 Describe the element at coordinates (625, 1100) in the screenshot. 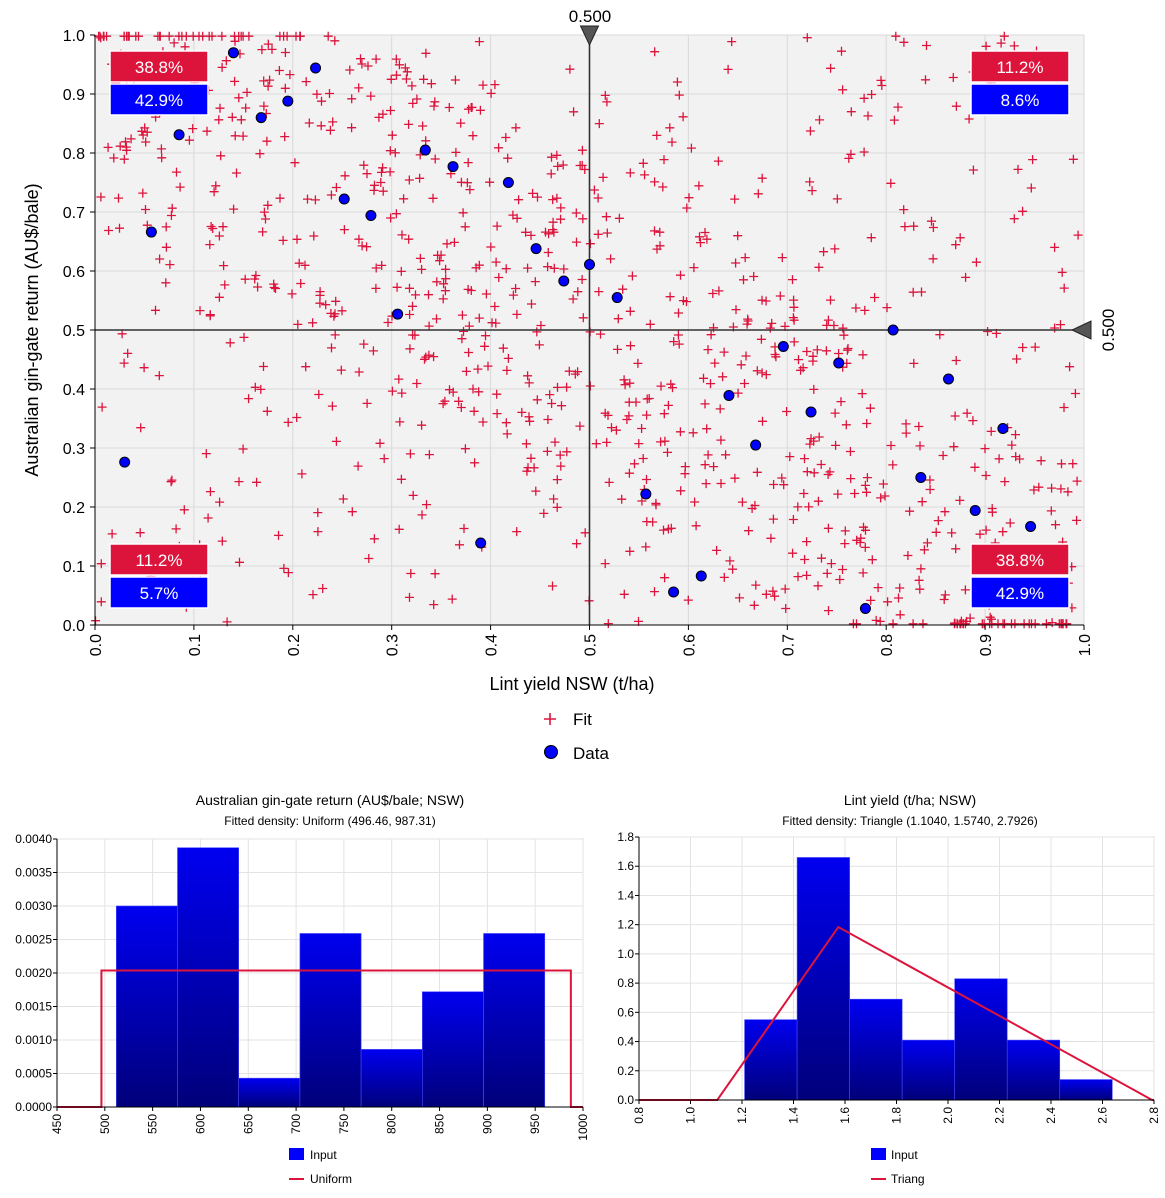

I see `hist-y-tick-label: 0.0` at that location.